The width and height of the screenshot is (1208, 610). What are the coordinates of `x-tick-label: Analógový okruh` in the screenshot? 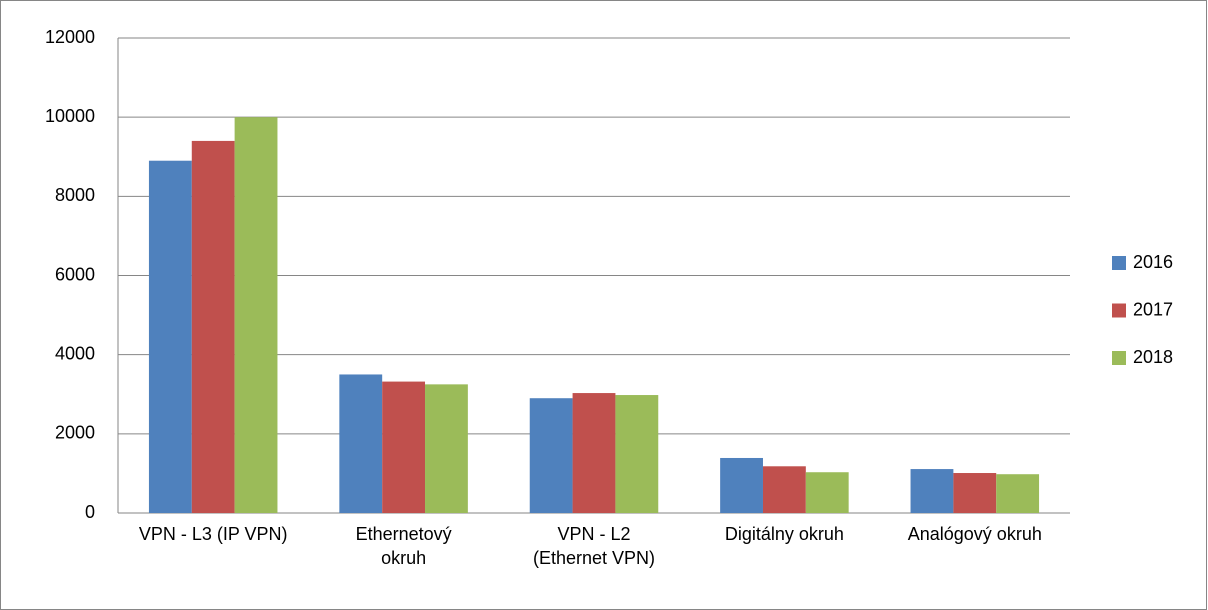 It's located at (974, 534).